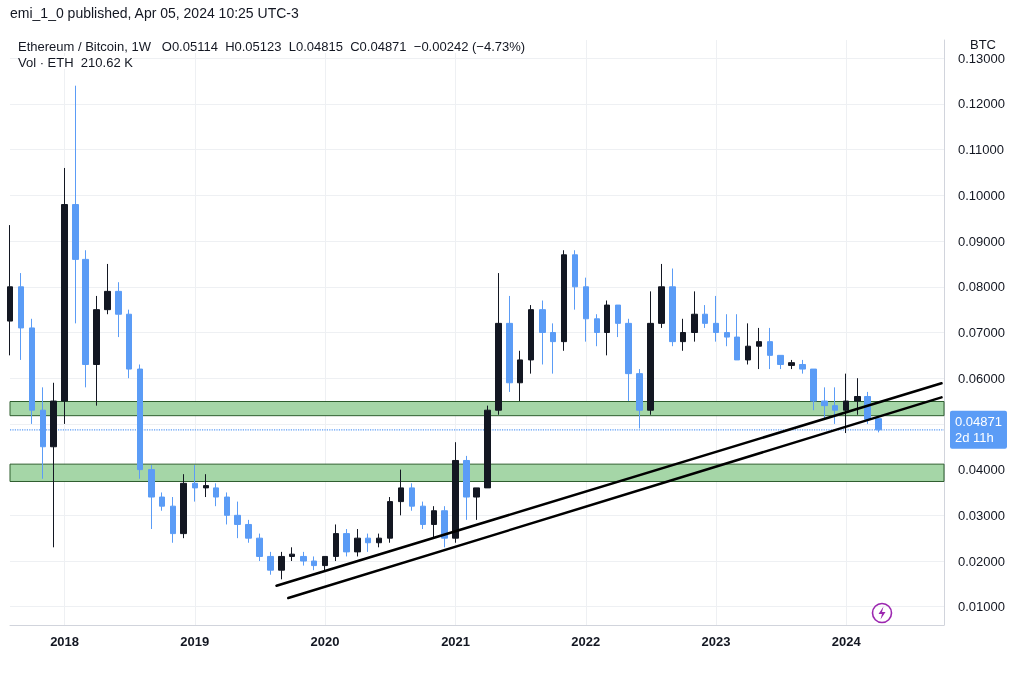 The image size is (1024, 690). Describe the element at coordinates (981, 287) in the screenshot. I see `y-tick-label: 0.08000` at that location.